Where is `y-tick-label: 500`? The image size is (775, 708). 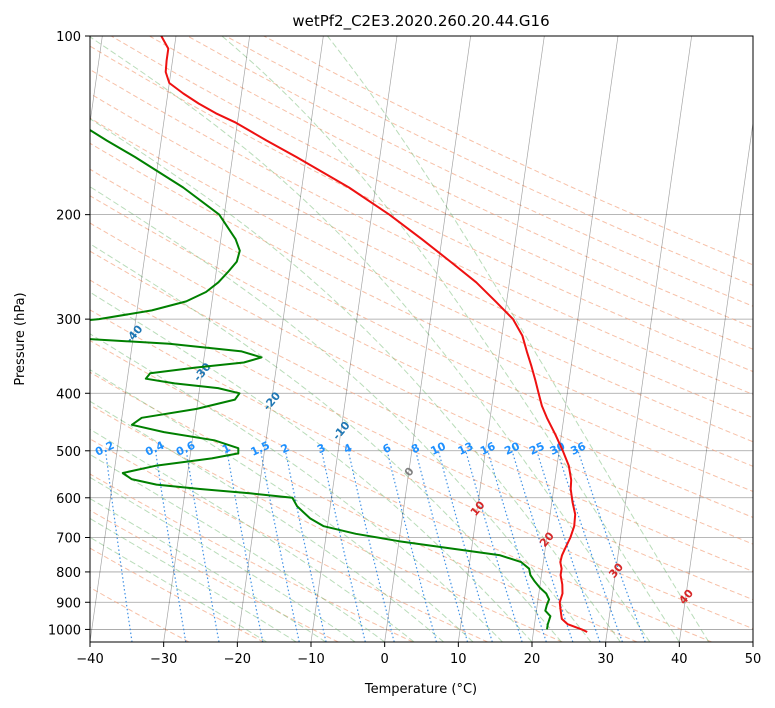
y-tick-label: 500 is located at coordinates (68, 452).